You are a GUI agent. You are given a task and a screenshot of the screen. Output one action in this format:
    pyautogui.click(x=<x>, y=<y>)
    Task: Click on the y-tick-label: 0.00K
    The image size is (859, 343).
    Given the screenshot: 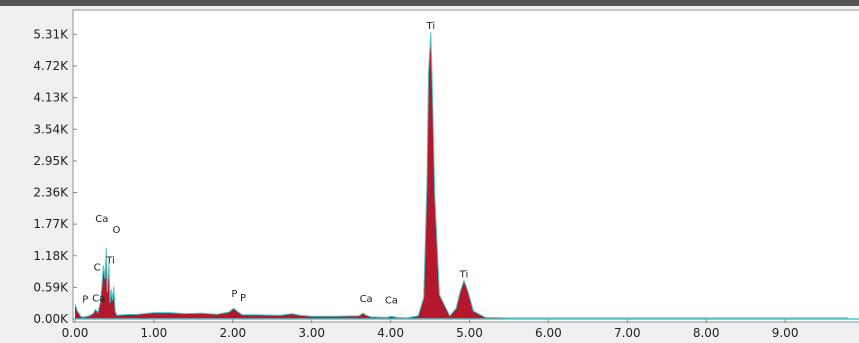 What is the action you would take?
    pyautogui.click(x=51, y=319)
    